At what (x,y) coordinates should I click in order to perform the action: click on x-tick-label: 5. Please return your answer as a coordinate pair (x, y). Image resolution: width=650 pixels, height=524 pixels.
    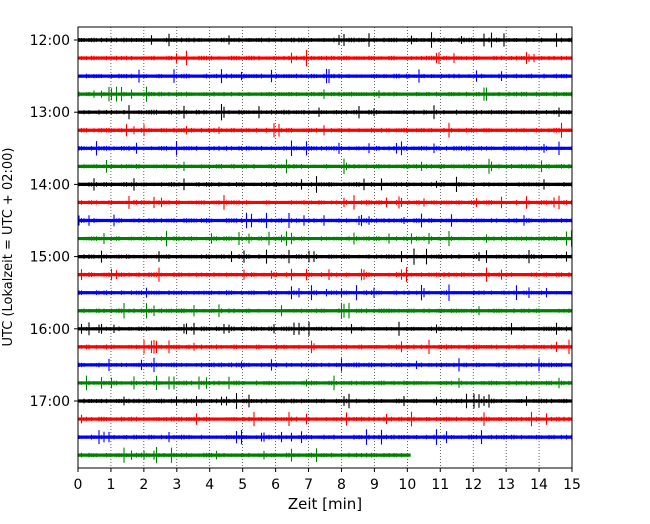
    Looking at the image, I should click on (242, 485).